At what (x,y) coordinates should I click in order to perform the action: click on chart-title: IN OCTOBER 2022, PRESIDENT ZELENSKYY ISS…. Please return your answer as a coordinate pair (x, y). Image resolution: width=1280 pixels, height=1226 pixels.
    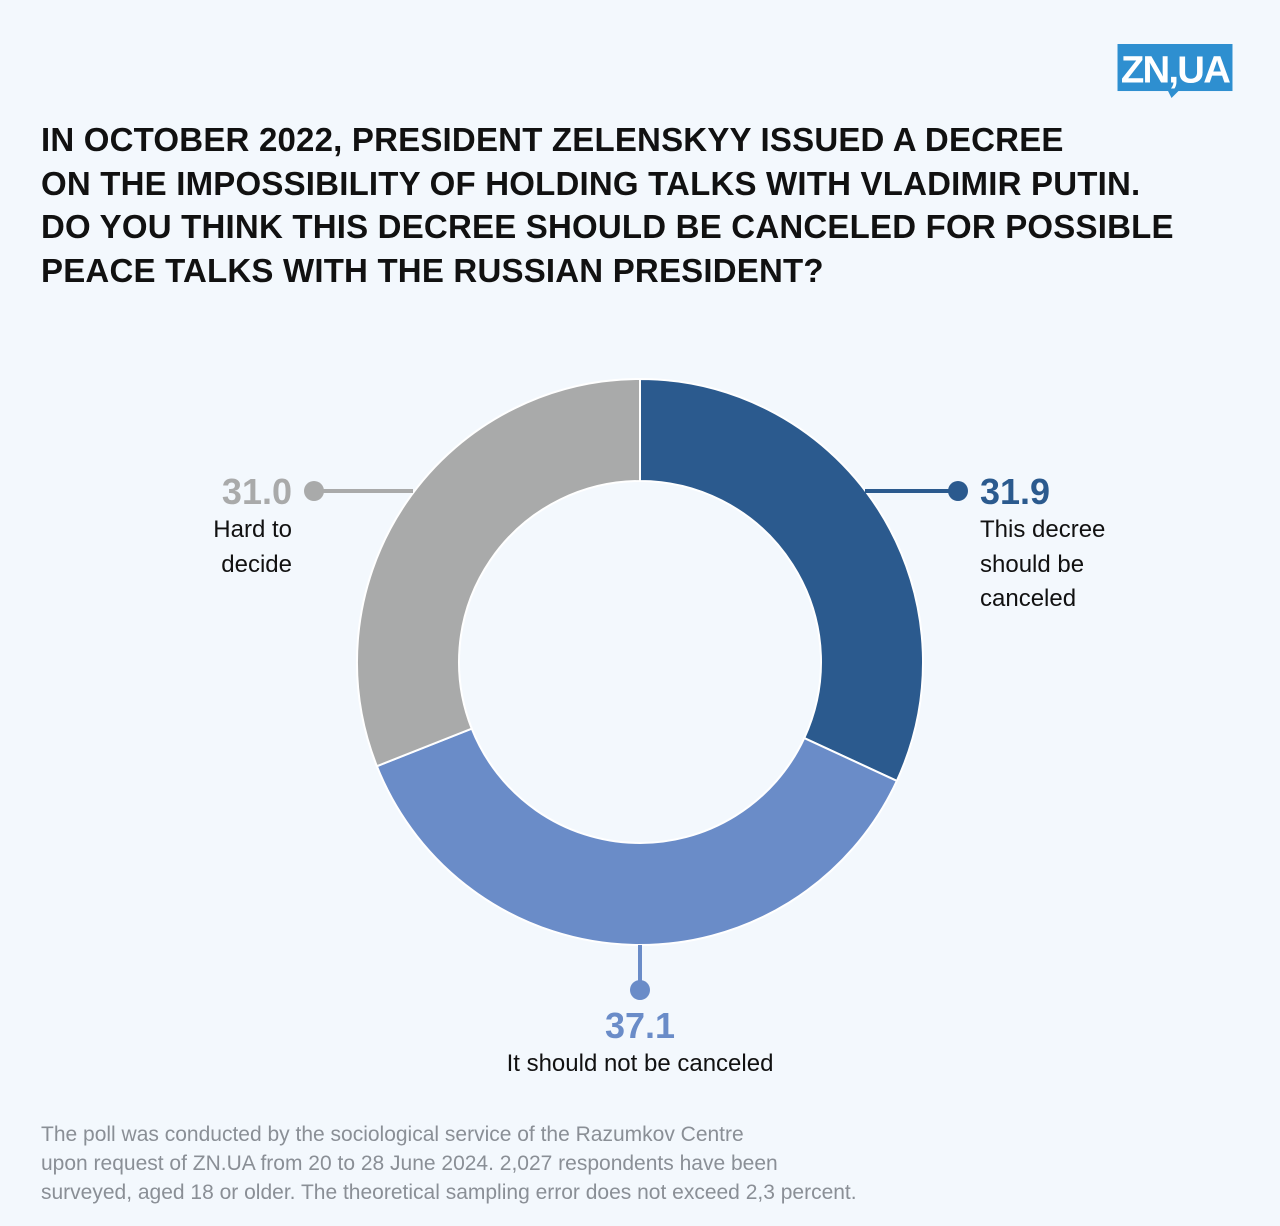
    Looking at the image, I should click on (646, 205).